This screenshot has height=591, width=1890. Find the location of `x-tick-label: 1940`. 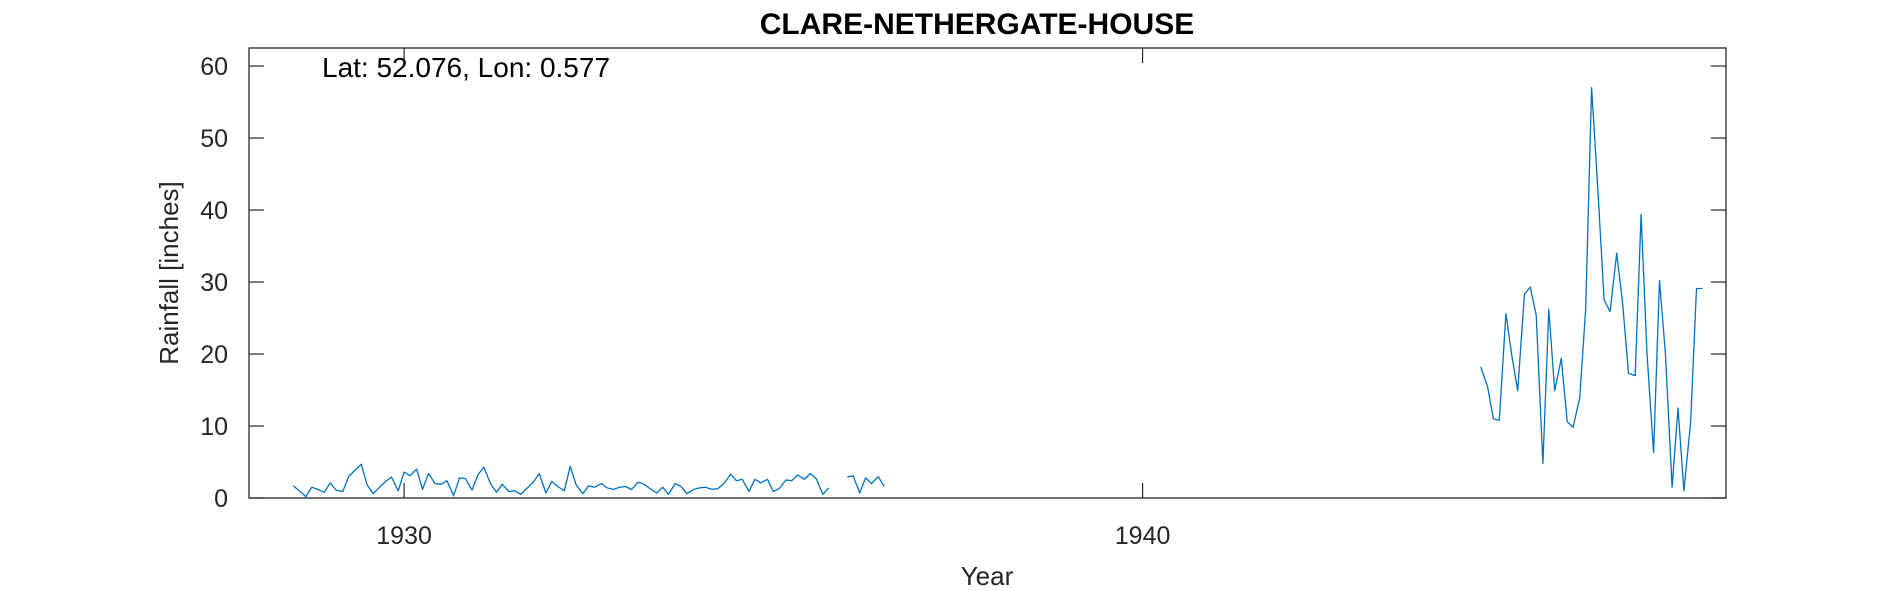

x-tick-label: 1940 is located at coordinates (1143, 536).